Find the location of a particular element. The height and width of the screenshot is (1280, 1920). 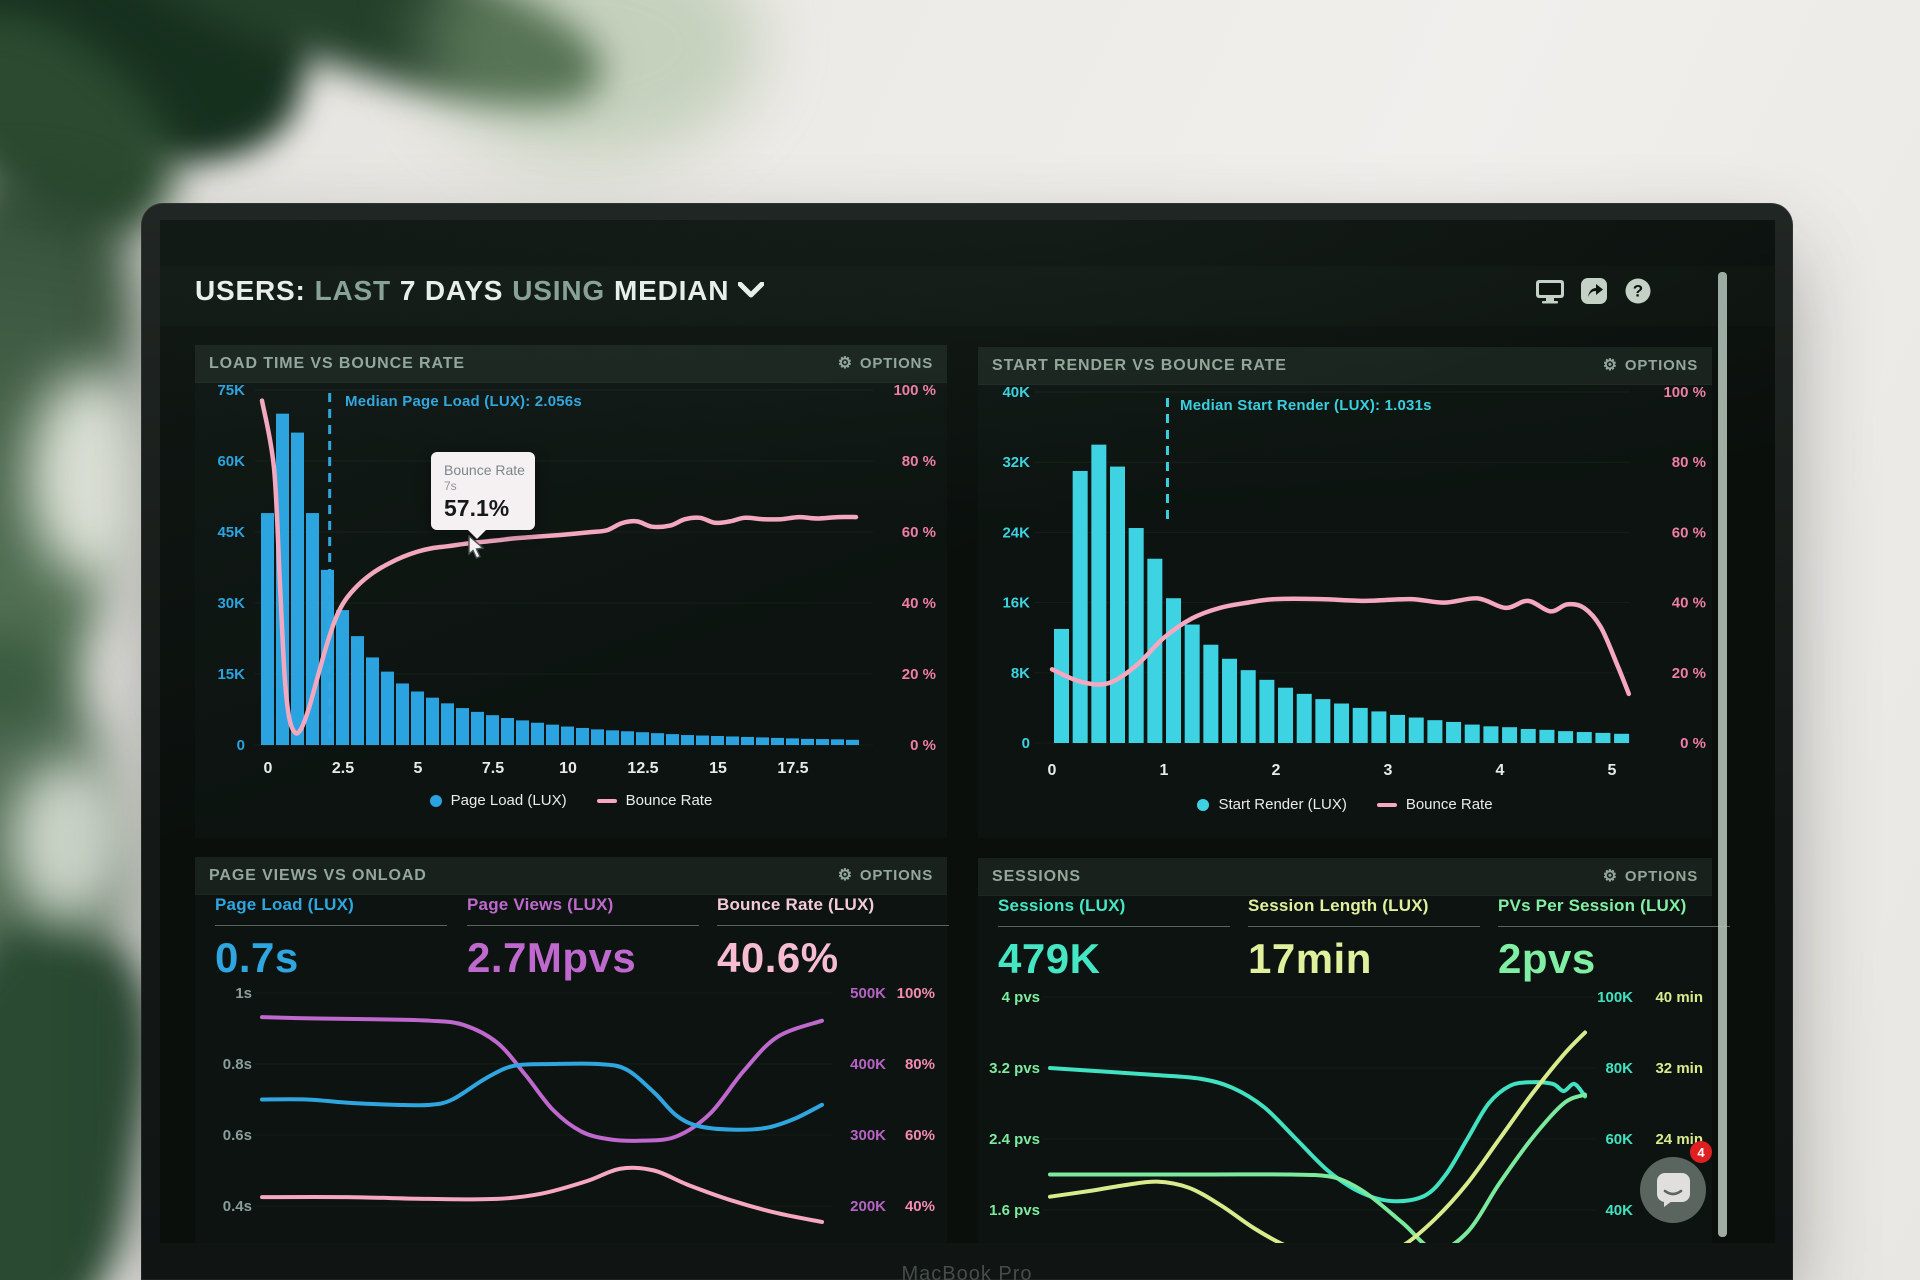

y-axis-tick-left: 60K is located at coordinates (231, 461).